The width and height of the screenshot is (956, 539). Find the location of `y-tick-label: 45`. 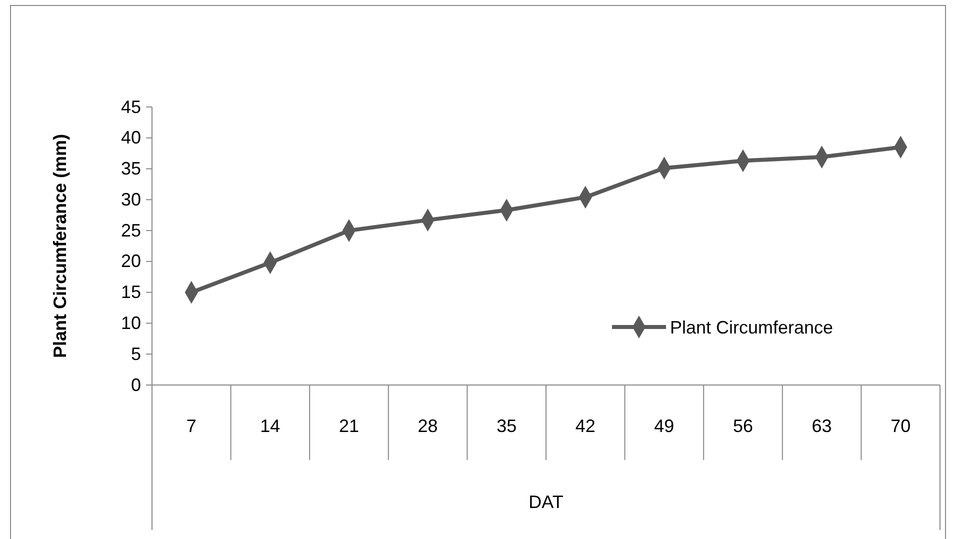

y-tick-label: 45 is located at coordinates (130, 106).